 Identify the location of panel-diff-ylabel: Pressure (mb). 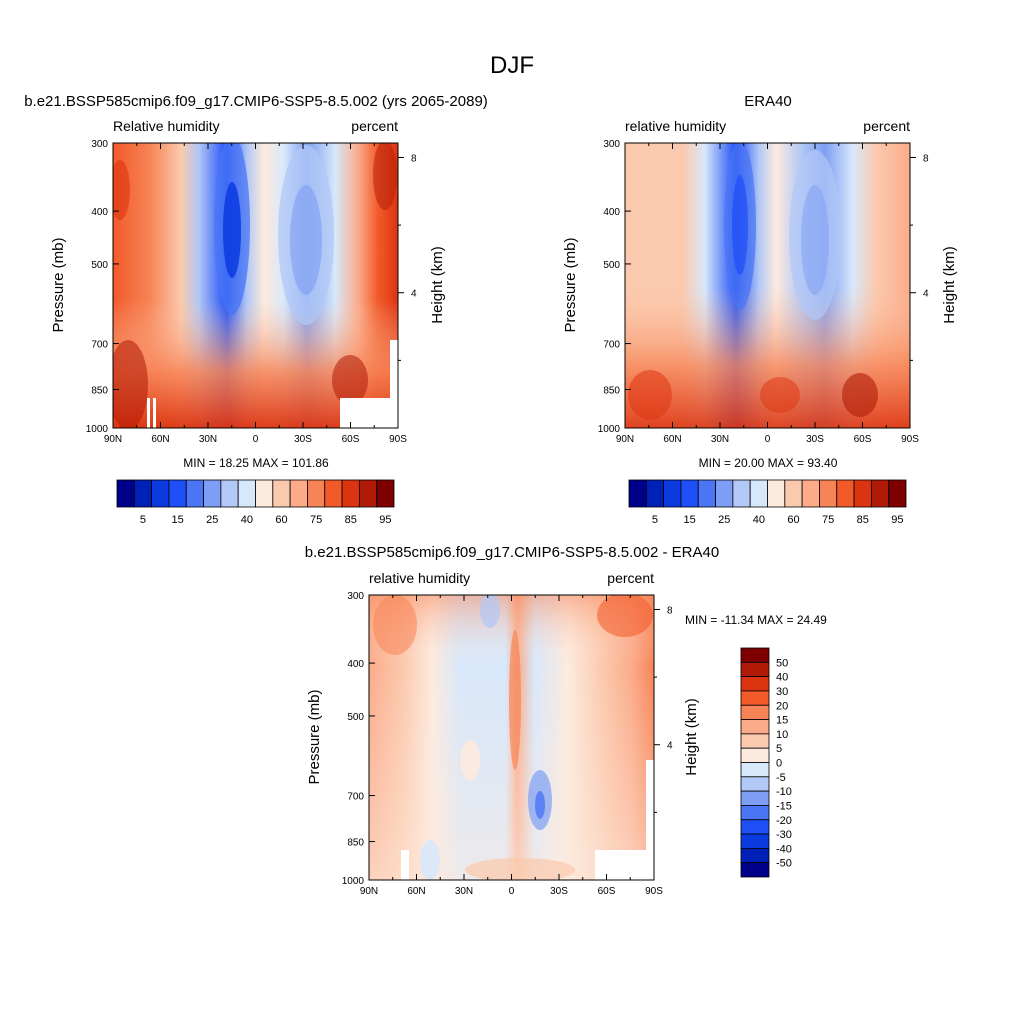
(314, 736).